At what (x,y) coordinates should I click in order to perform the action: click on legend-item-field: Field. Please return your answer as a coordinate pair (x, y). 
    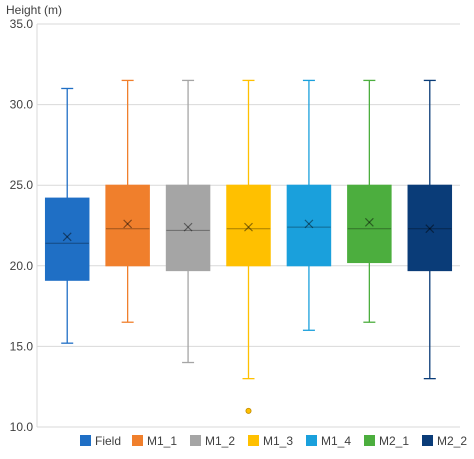
    Looking at the image, I should click on (100, 441).